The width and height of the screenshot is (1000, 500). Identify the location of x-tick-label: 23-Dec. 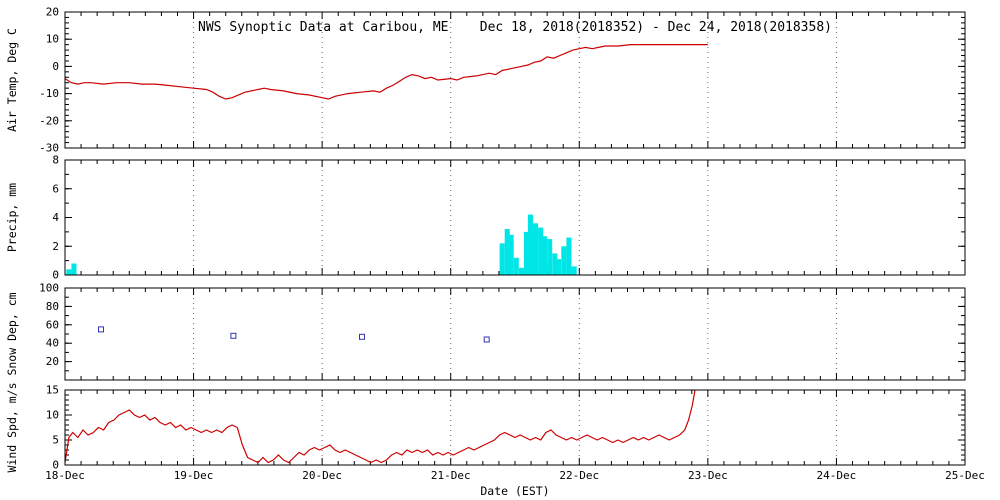
(708, 475).